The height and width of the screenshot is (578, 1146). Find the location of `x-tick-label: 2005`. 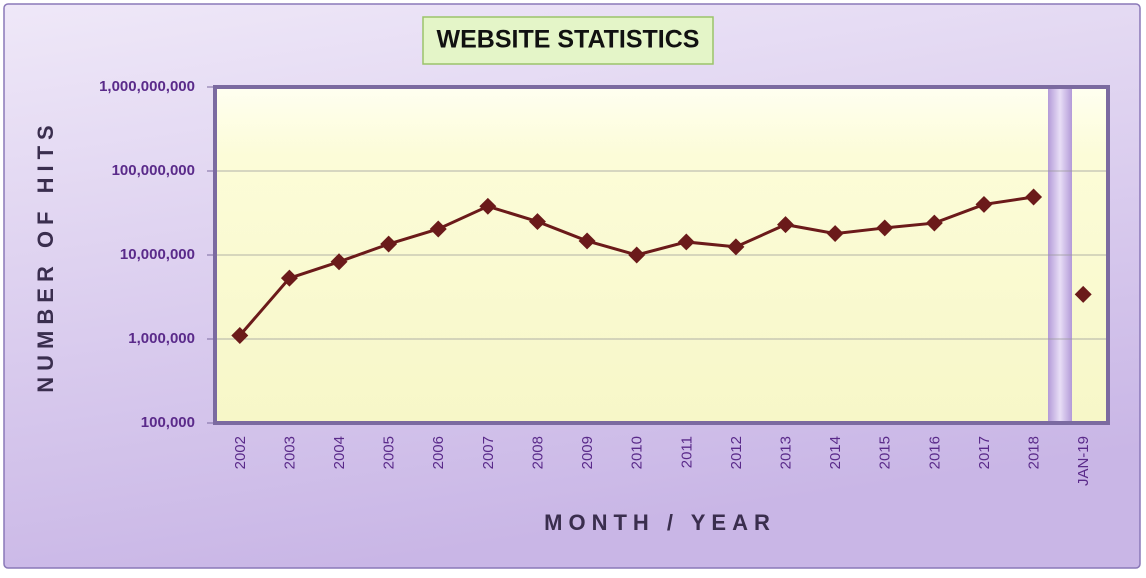

x-tick-label: 2005 is located at coordinates (389, 452).